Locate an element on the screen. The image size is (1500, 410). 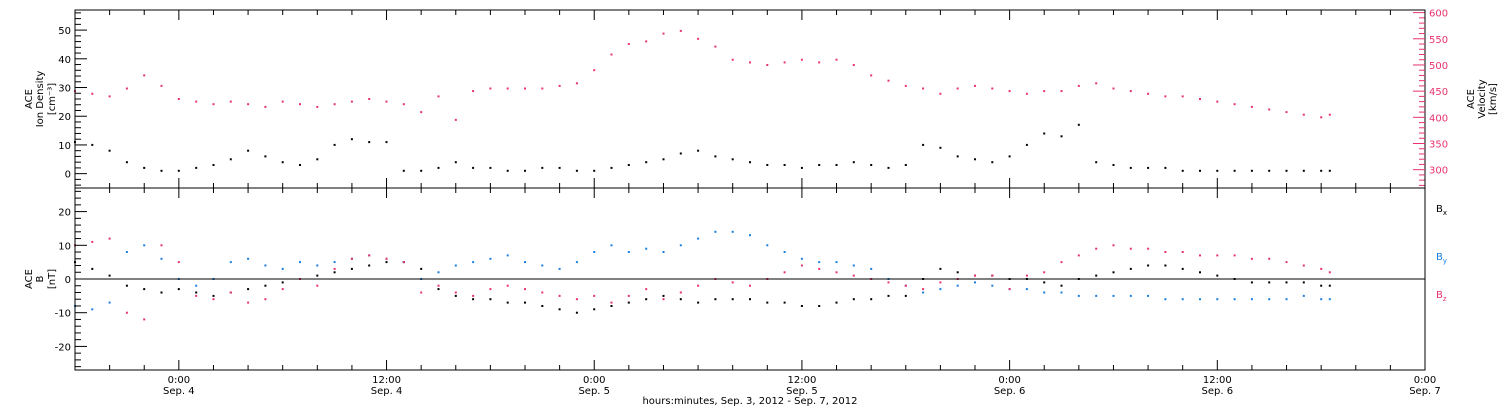
top-right-ylabel-line2: Velocity is located at coordinates (1482, 98).